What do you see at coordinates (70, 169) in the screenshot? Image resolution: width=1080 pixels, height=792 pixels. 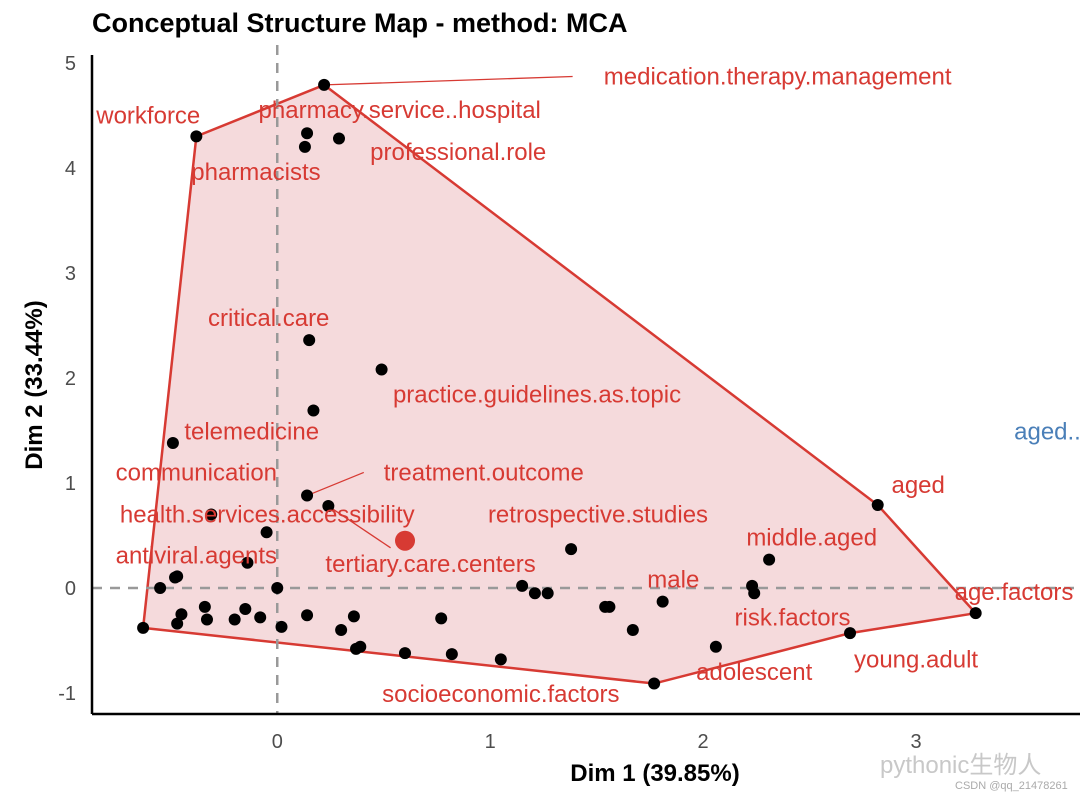 I see `y-tick-label: 4` at bounding box center [70, 169].